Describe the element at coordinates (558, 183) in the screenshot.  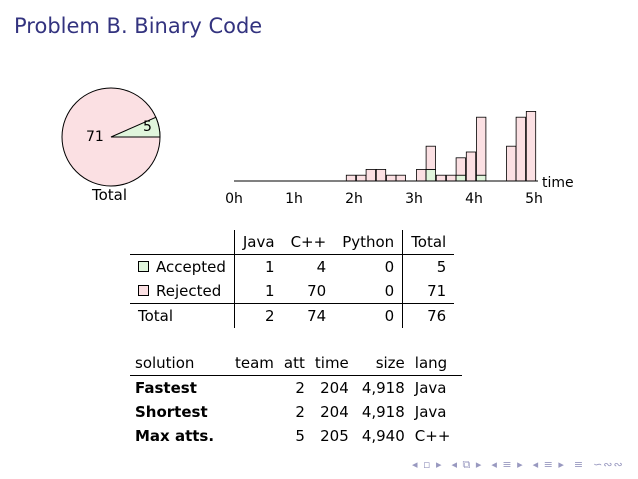
I see `x-axis-label: time` at that location.